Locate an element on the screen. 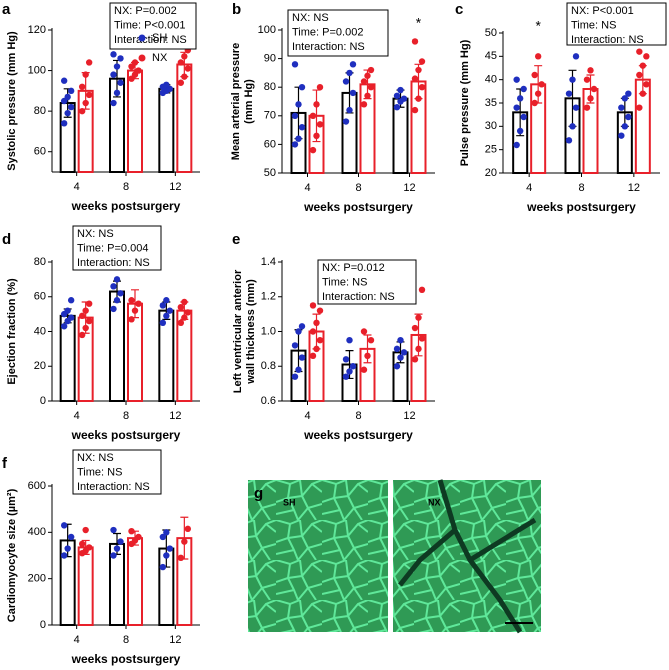 This screenshot has width=669, height=670. y-tick-label: 200 is located at coordinates (37, 579).